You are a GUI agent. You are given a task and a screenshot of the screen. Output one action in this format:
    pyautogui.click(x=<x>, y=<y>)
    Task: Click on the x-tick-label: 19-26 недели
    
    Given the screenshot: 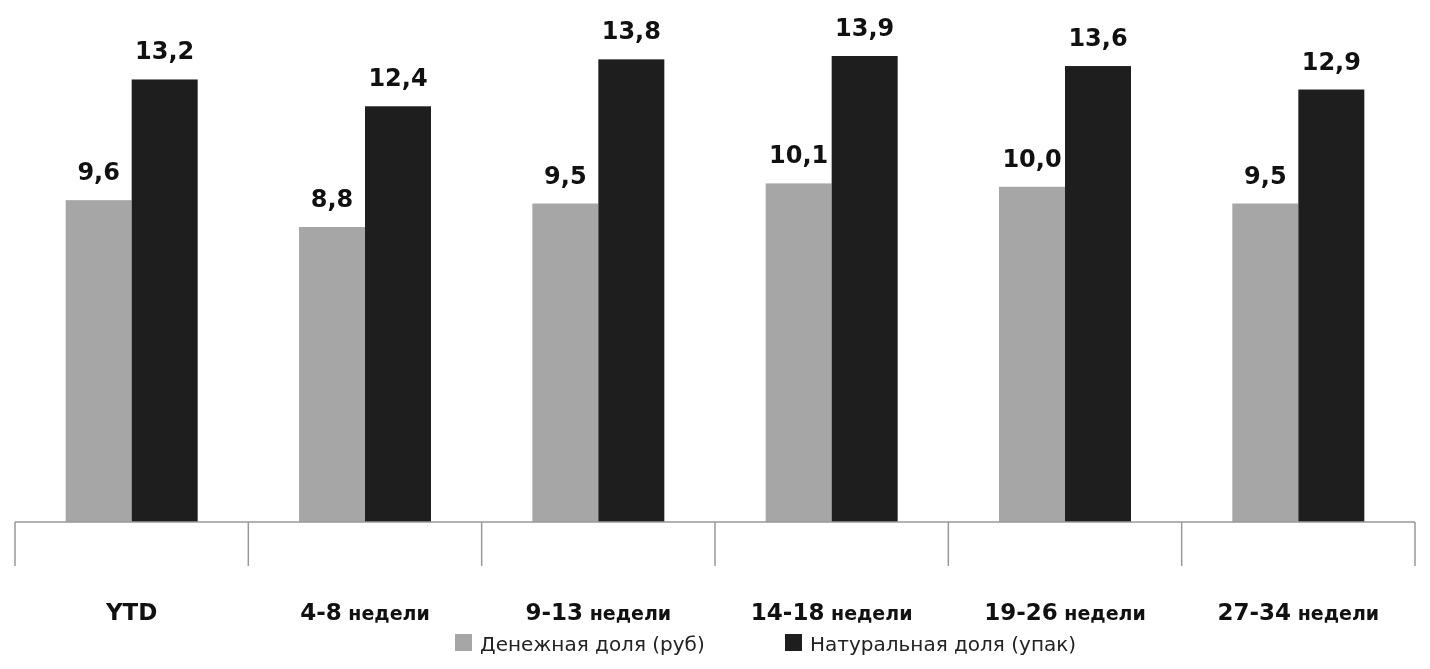 What is the action you would take?
    pyautogui.click(x=1065, y=612)
    